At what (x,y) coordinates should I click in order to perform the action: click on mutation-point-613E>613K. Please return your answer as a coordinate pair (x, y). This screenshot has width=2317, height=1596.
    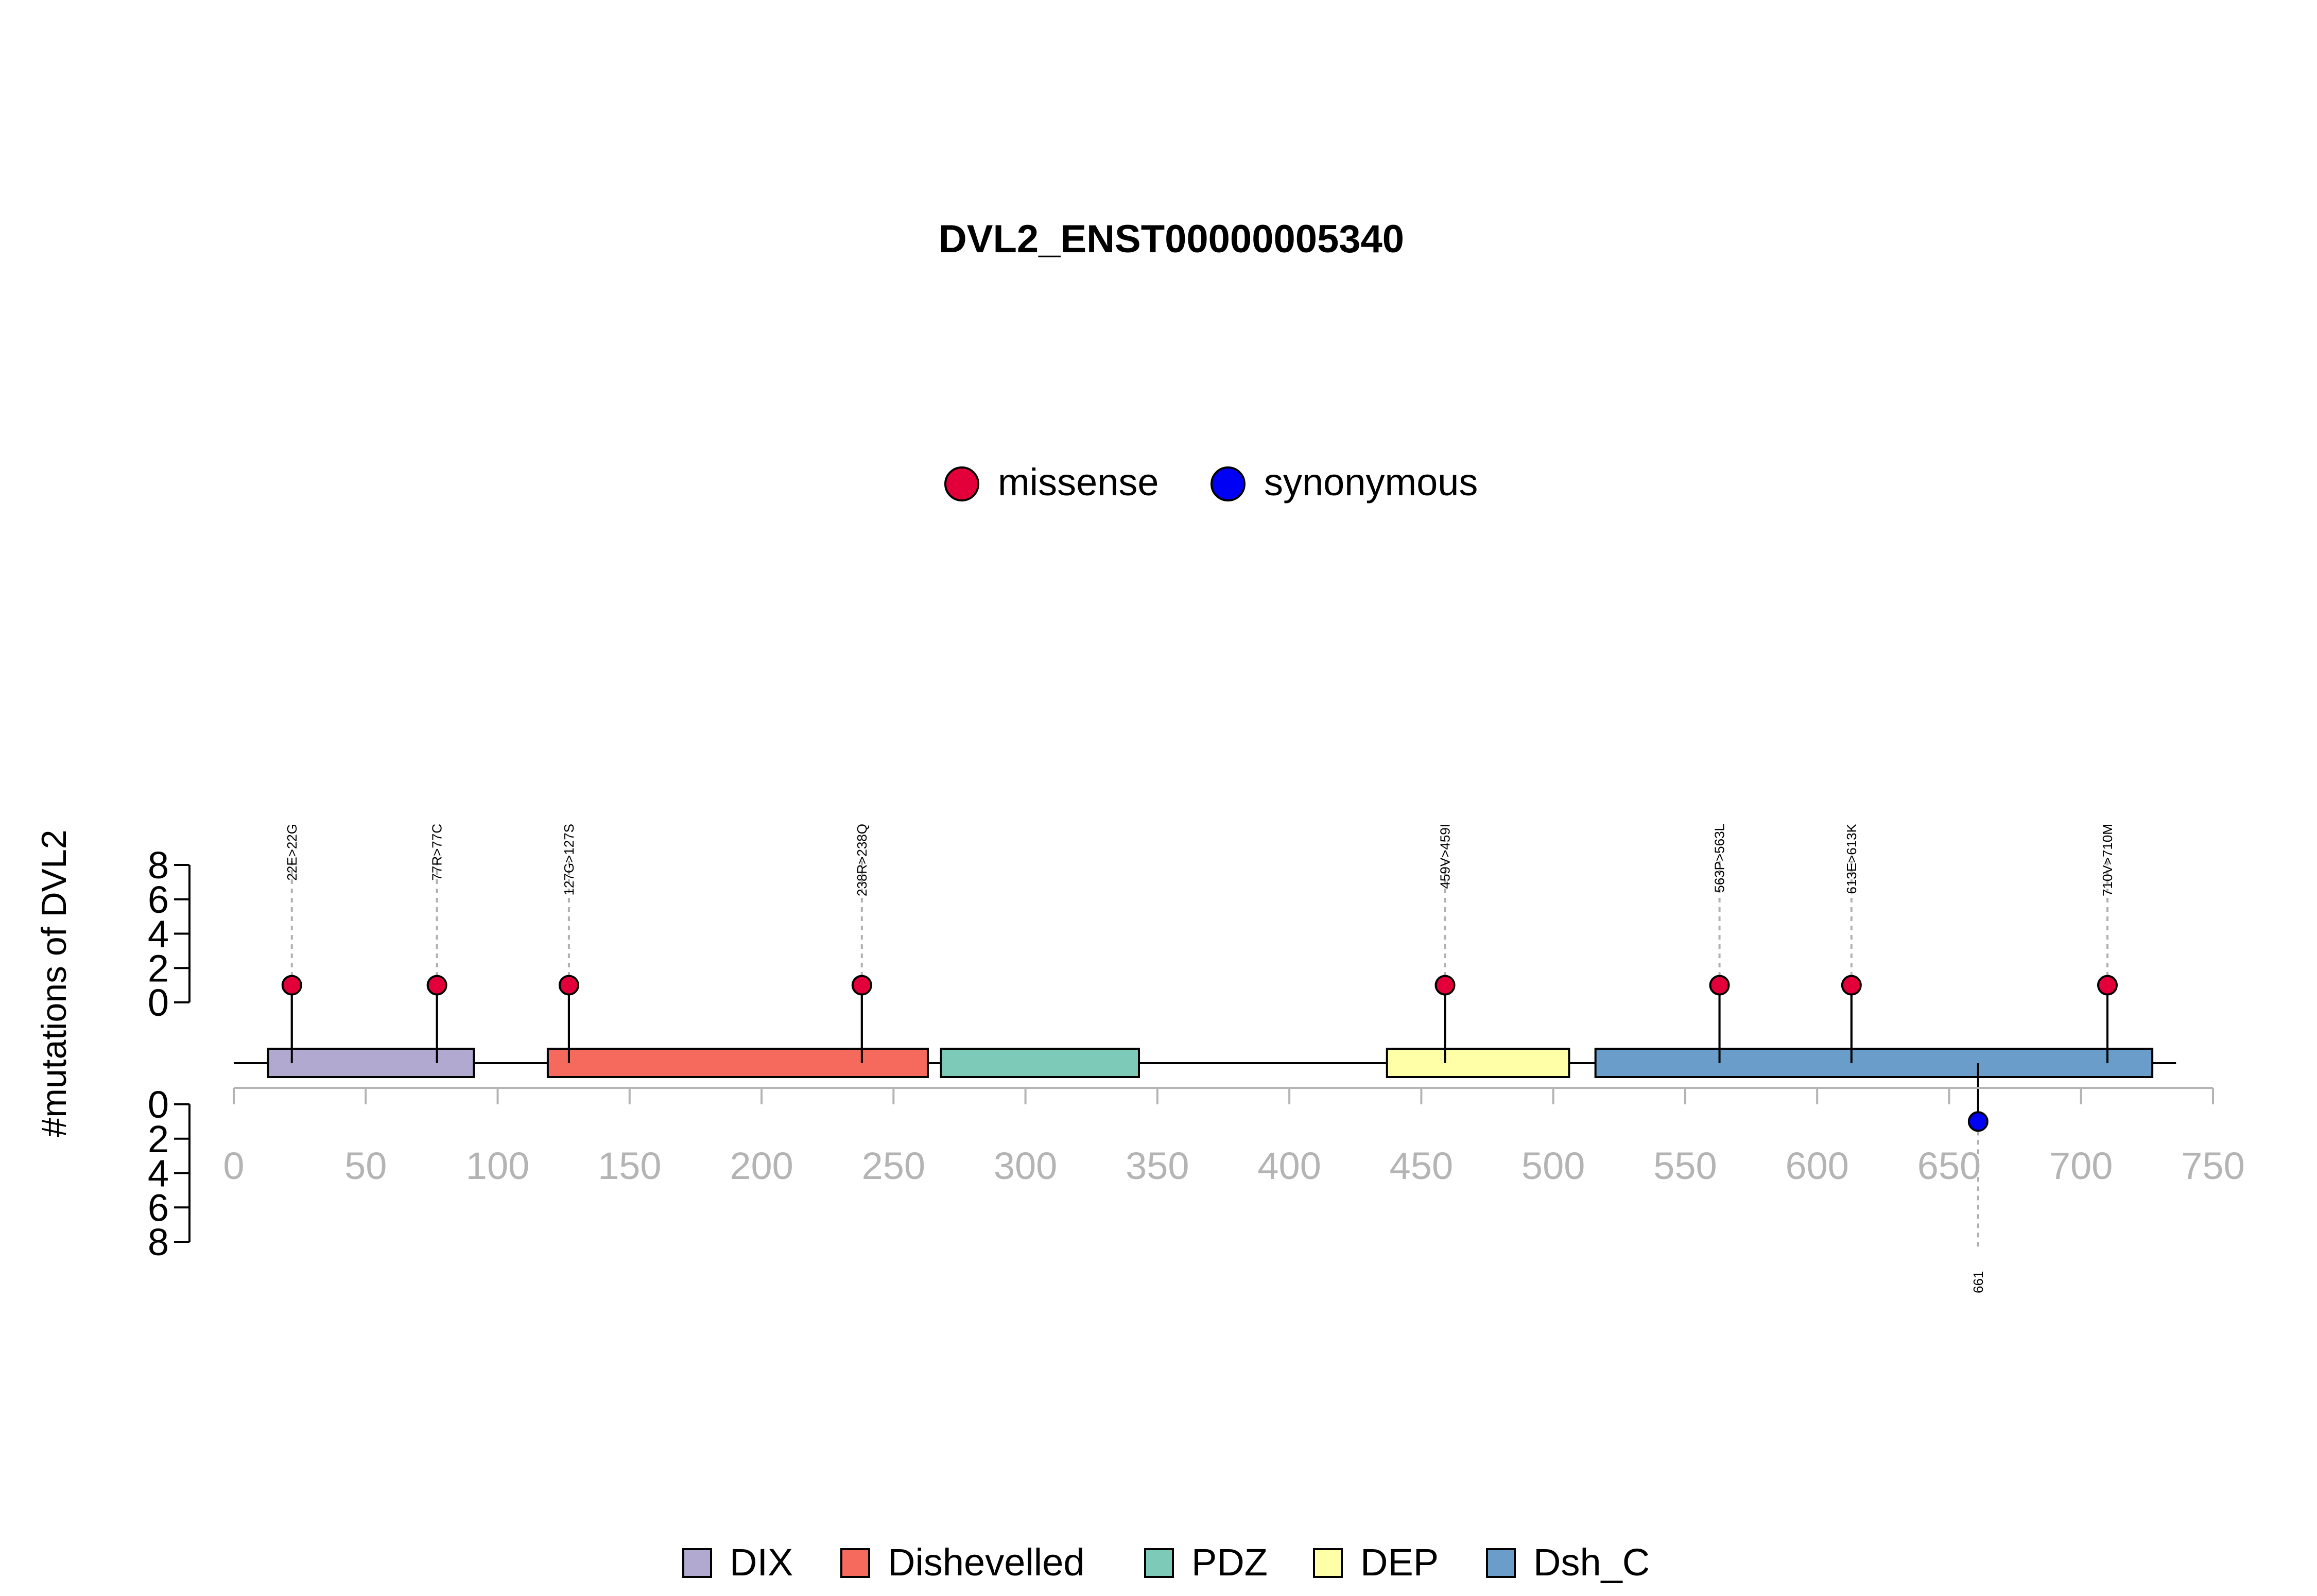
    Looking at the image, I should click on (1851, 986).